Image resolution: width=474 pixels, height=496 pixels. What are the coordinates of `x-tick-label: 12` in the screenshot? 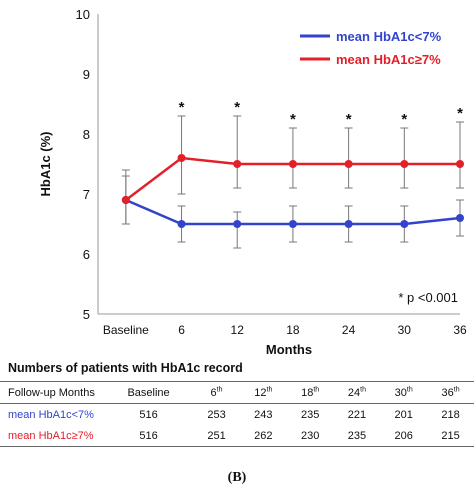 It's located at (238, 330).